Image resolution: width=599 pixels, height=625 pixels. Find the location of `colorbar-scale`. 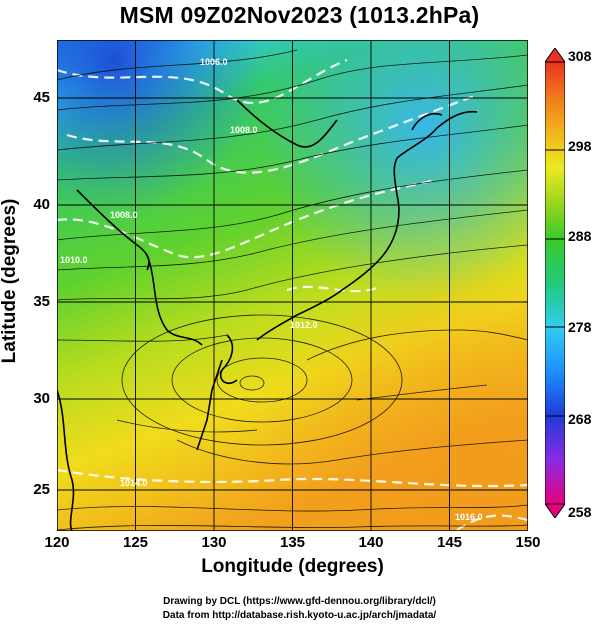

colorbar-scale is located at coordinates (555, 283).